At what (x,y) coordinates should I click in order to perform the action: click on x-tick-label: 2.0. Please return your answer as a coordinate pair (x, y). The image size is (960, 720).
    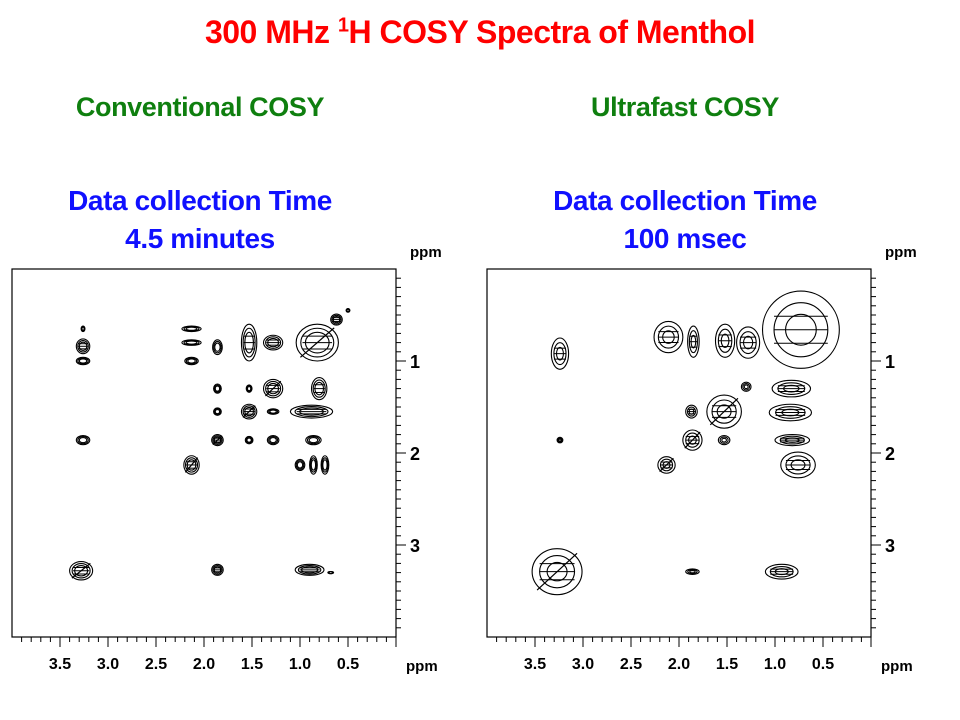
    Looking at the image, I should click on (204, 664).